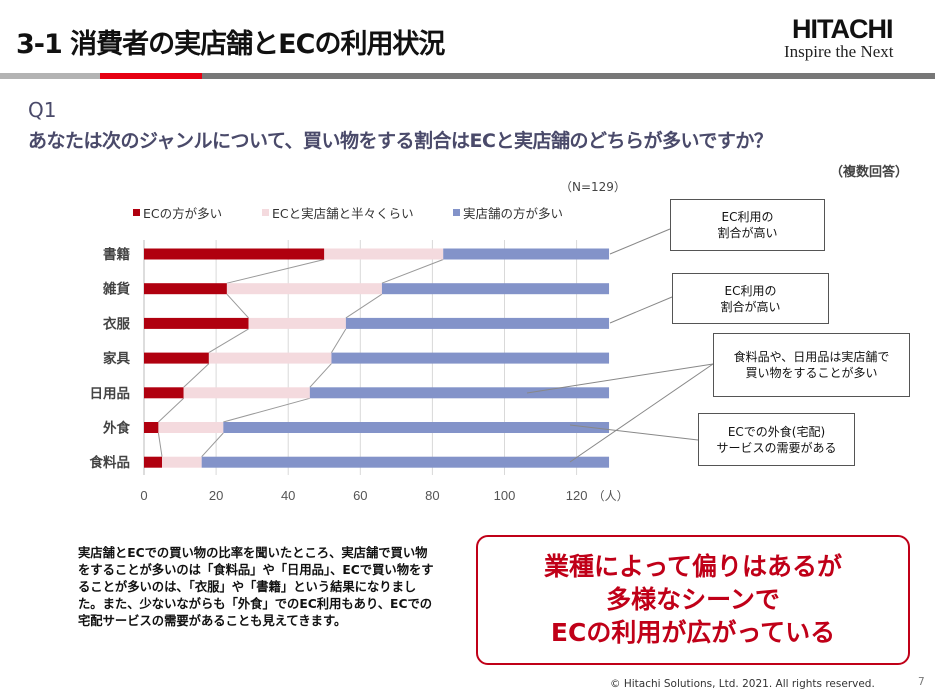  I want to click on conclusion-line: ECの利用が広がっている, so click(693, 632).